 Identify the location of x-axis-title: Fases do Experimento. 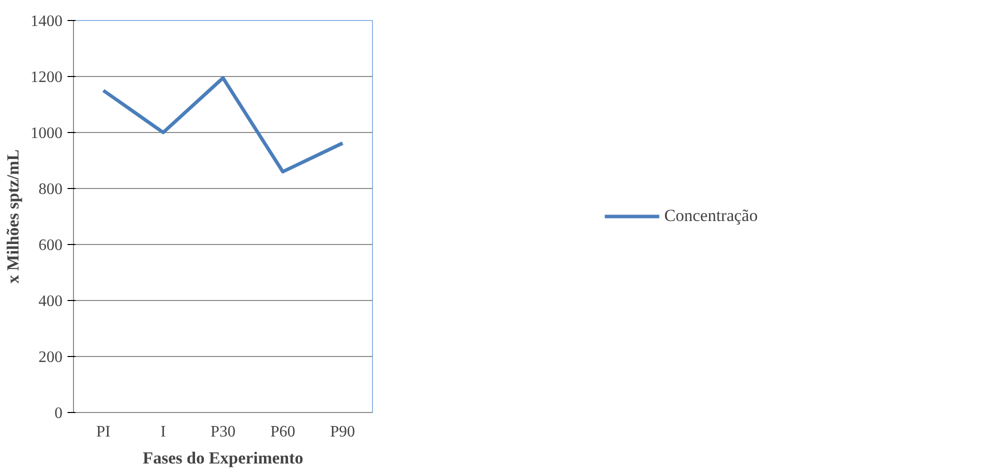
(223, 458).